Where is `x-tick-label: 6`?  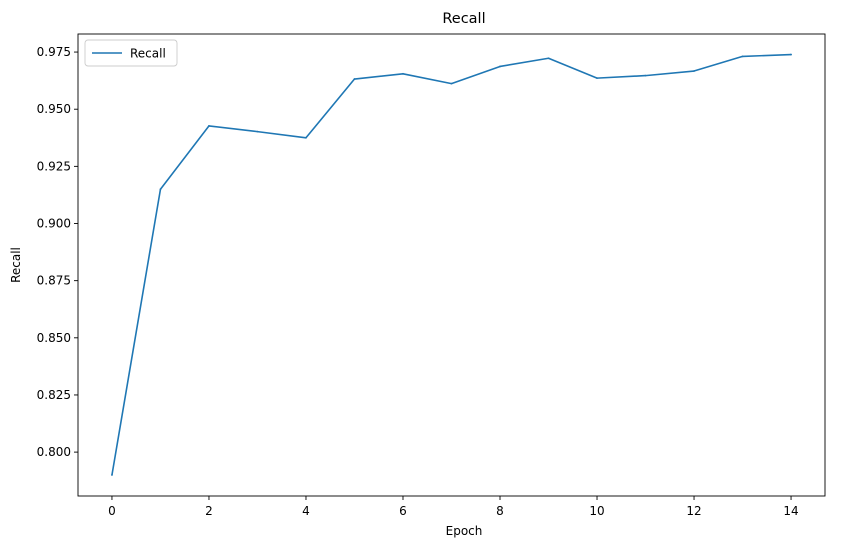
x-tick-label: 6 is located at coordinates (403, 511).